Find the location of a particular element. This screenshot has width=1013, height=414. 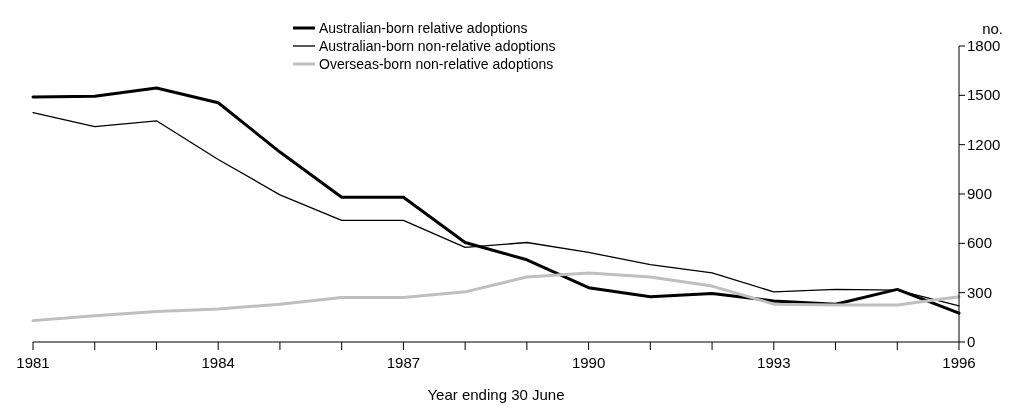

x-tick-label: 1993 is located at coordinates (774, 362).